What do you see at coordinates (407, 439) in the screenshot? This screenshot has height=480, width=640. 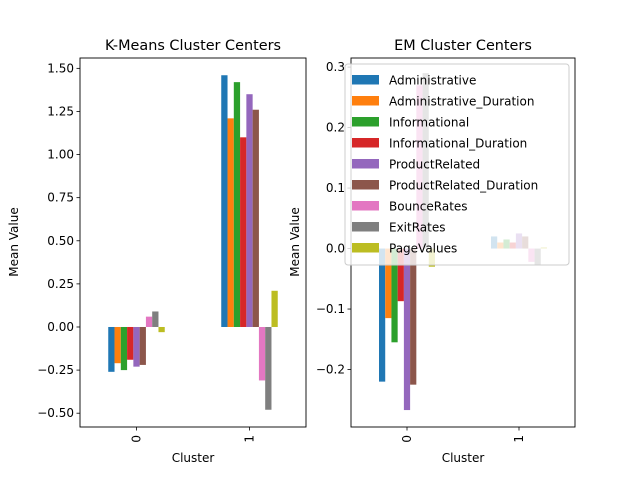 I see `em-x-tick-label: 0` at bounding box center [407, 439].